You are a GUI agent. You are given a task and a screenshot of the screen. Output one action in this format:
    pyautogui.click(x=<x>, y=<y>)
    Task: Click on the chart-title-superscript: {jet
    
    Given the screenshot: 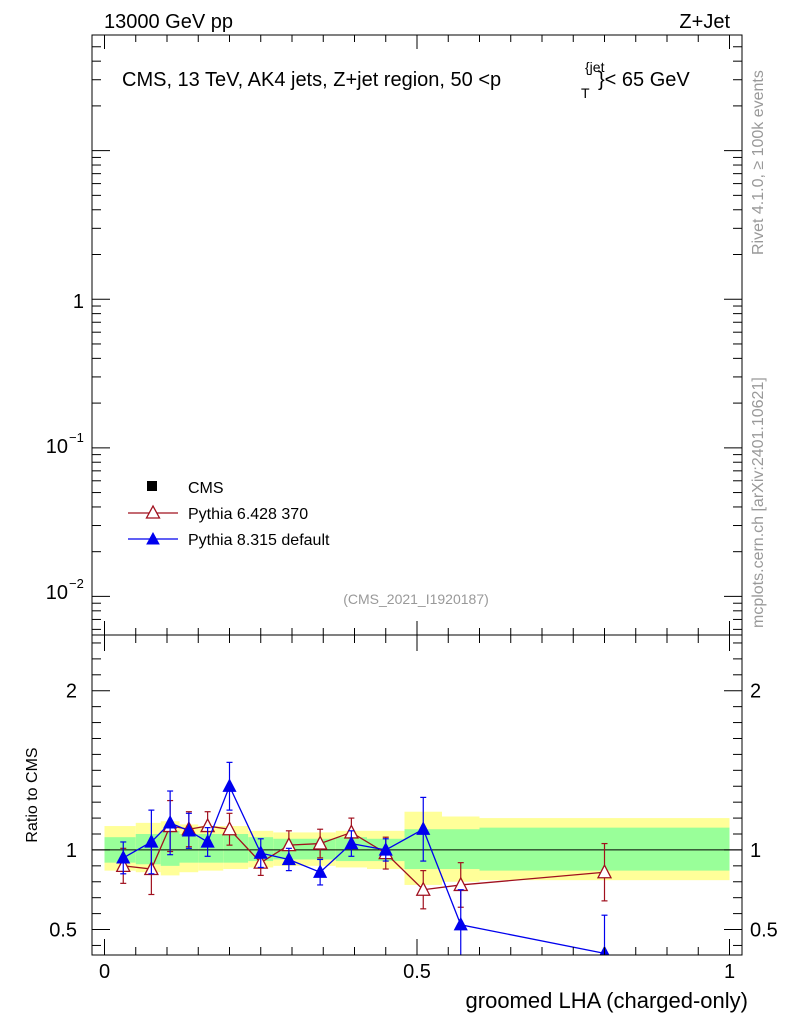 What is the action you would take?
    pyautogui.click(x=595, y=67)
    